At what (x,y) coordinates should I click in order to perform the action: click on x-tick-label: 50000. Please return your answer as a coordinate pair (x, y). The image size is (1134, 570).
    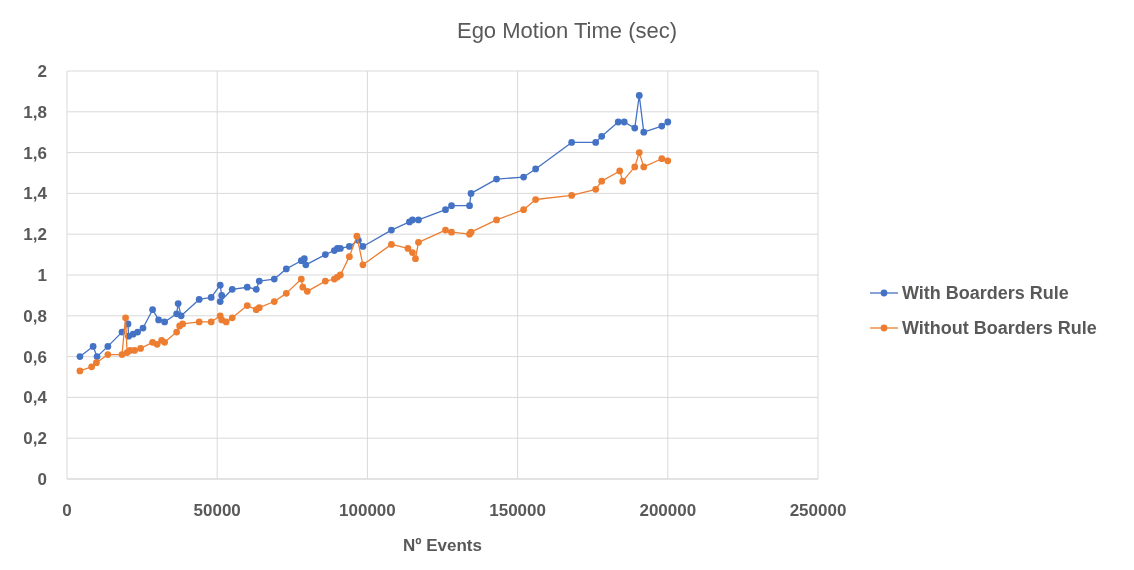
    Looking at the image, I should click on (217, 510).